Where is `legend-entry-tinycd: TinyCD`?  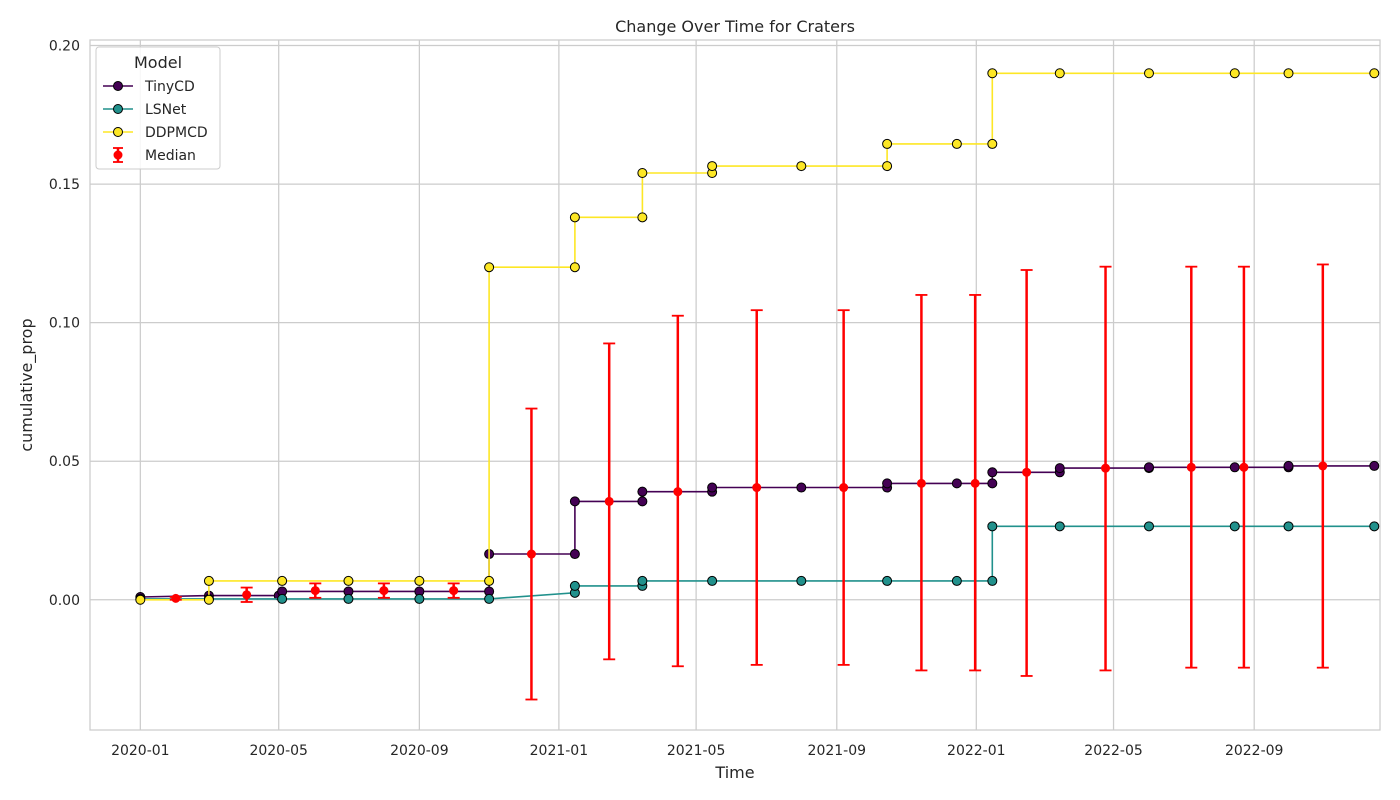
legend-entry-tinycd: TinyCD is located at coordinates (149, 87).